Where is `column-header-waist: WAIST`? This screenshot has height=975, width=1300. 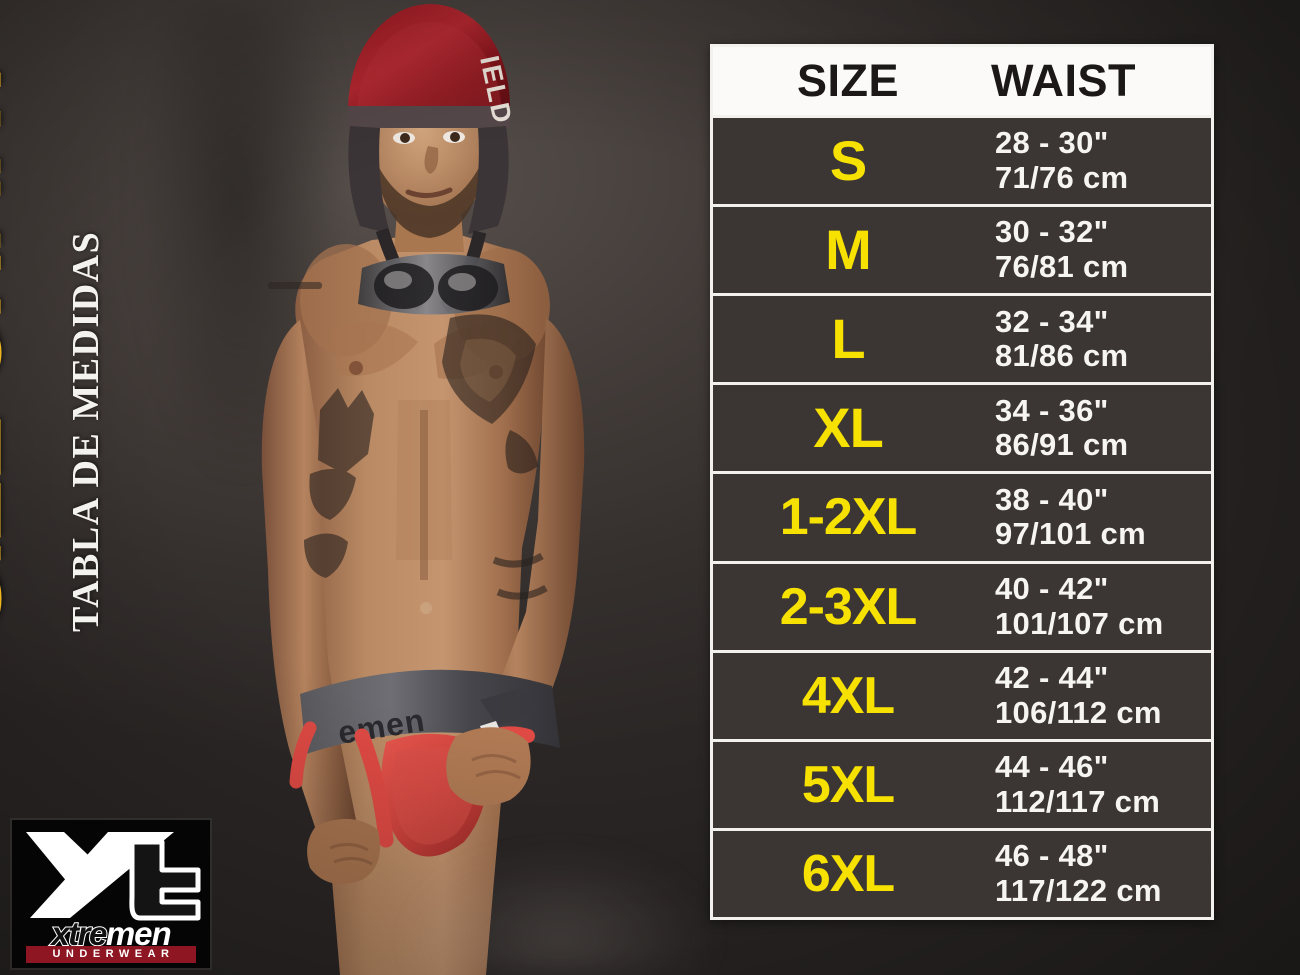 column-header-waist: WAIST is located at coordinates (1063, 80).